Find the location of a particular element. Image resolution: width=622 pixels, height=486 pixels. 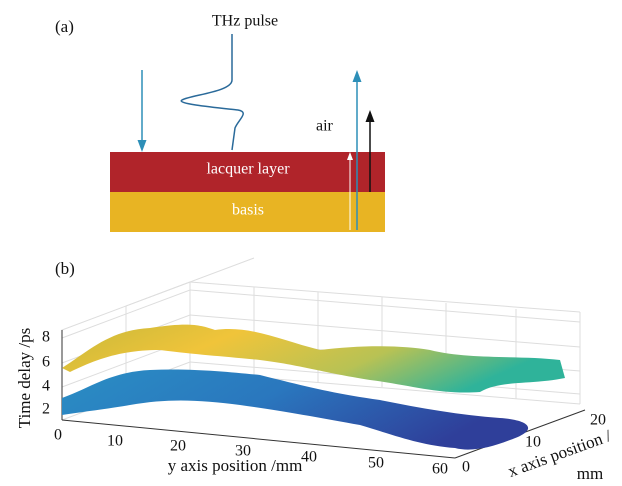

pulse-label: THz pulse is located at coordinates (245, 21).